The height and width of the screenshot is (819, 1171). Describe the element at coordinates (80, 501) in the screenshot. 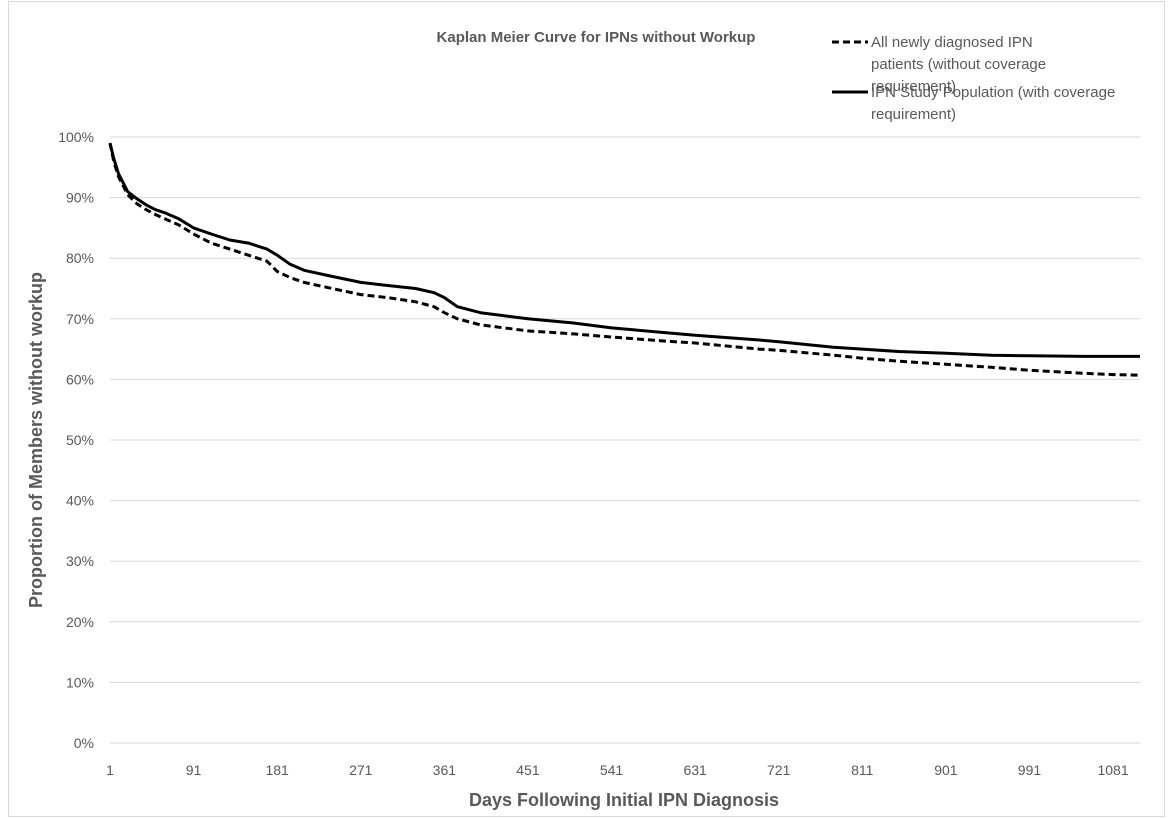

I see `y-tick-label: 40%` at that location.